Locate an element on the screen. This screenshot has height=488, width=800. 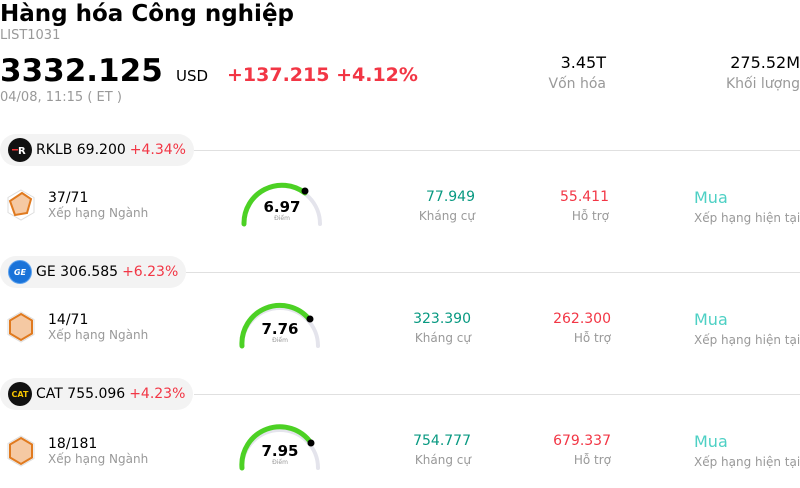
support-value: 262.300 is located at coordinates (582, 319).